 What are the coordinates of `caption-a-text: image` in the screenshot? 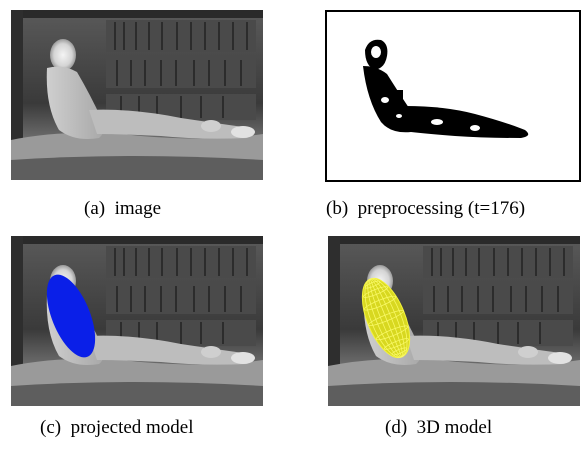 It's located at (138, 208).